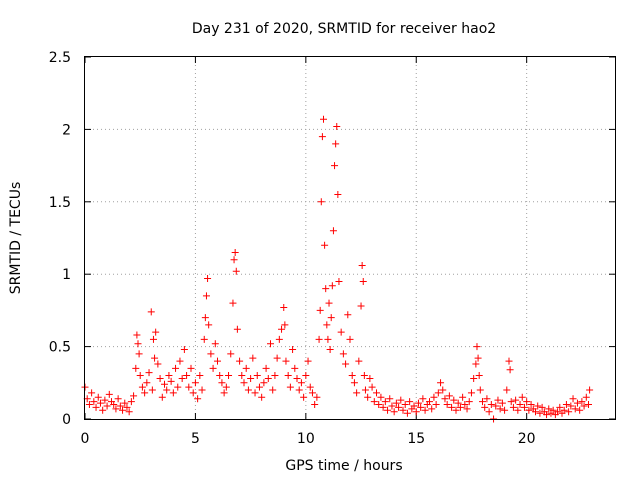 Image resolution: width=640 pixels, height=480 pixels. I want to click on y-tick-label: 0, so click(66, 420).